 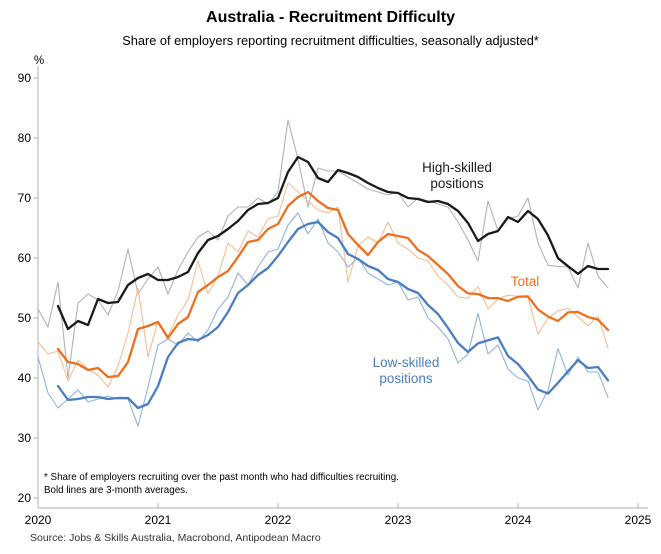 I want to click on y-tick-label: 50, so click(x=24, y=318).